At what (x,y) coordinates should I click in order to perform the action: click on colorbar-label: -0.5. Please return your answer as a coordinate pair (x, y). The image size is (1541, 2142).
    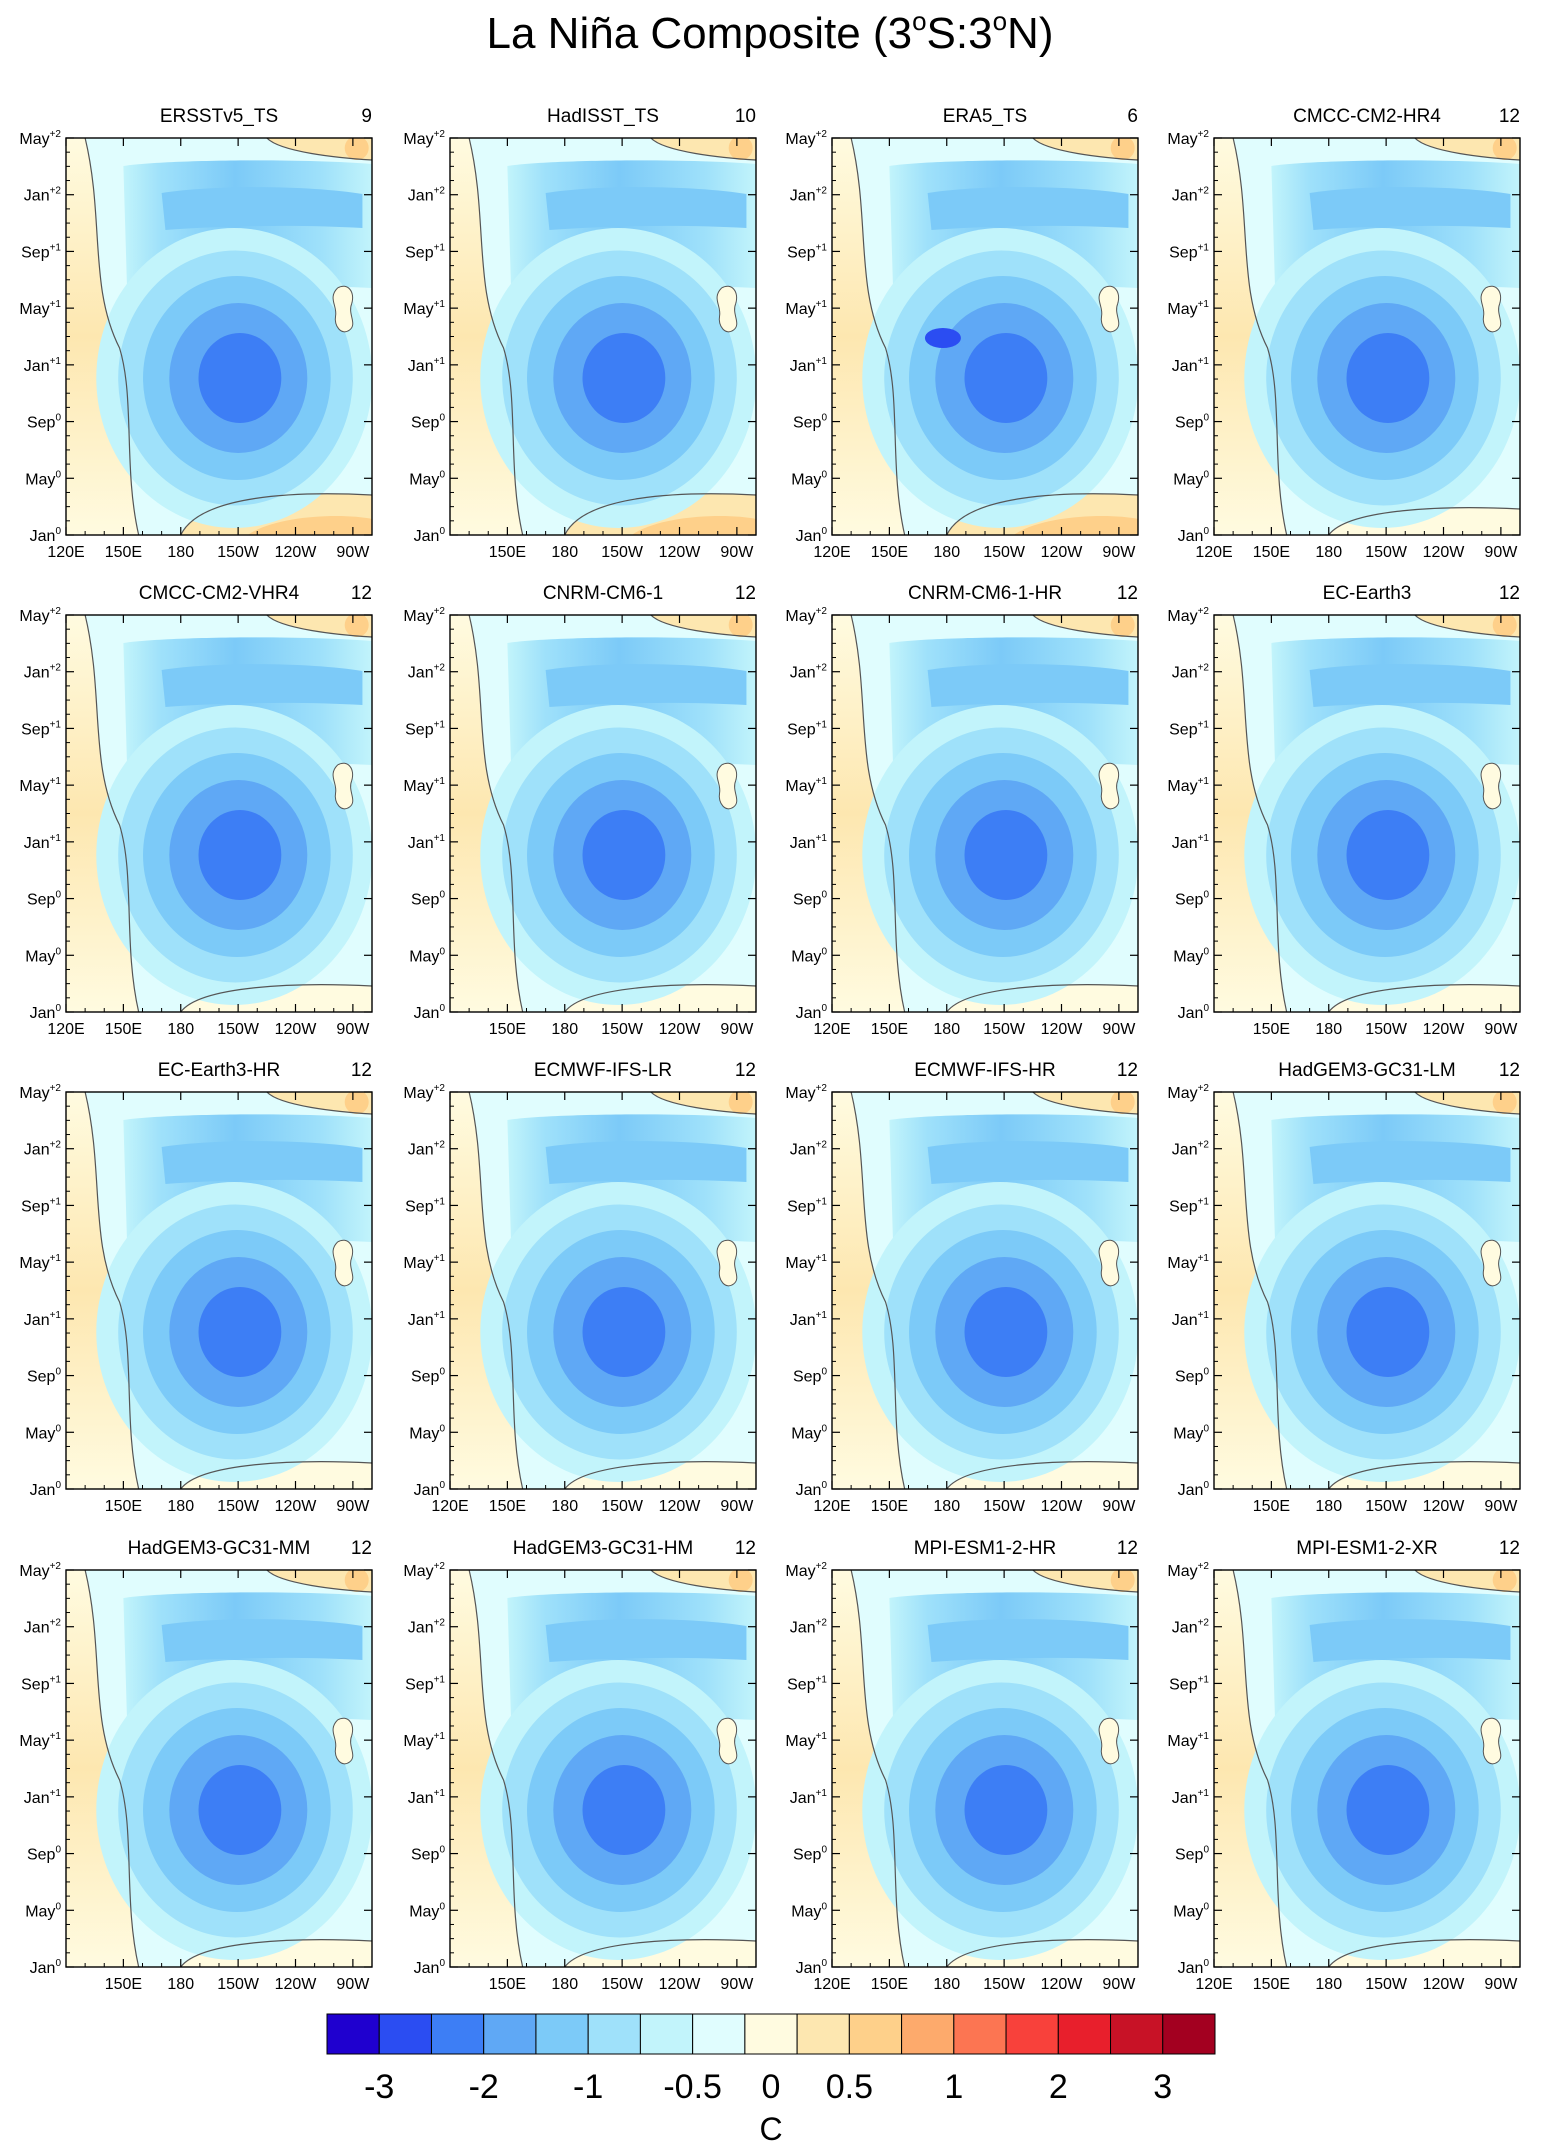
    Looking at the image, I should click on (692, 2087).